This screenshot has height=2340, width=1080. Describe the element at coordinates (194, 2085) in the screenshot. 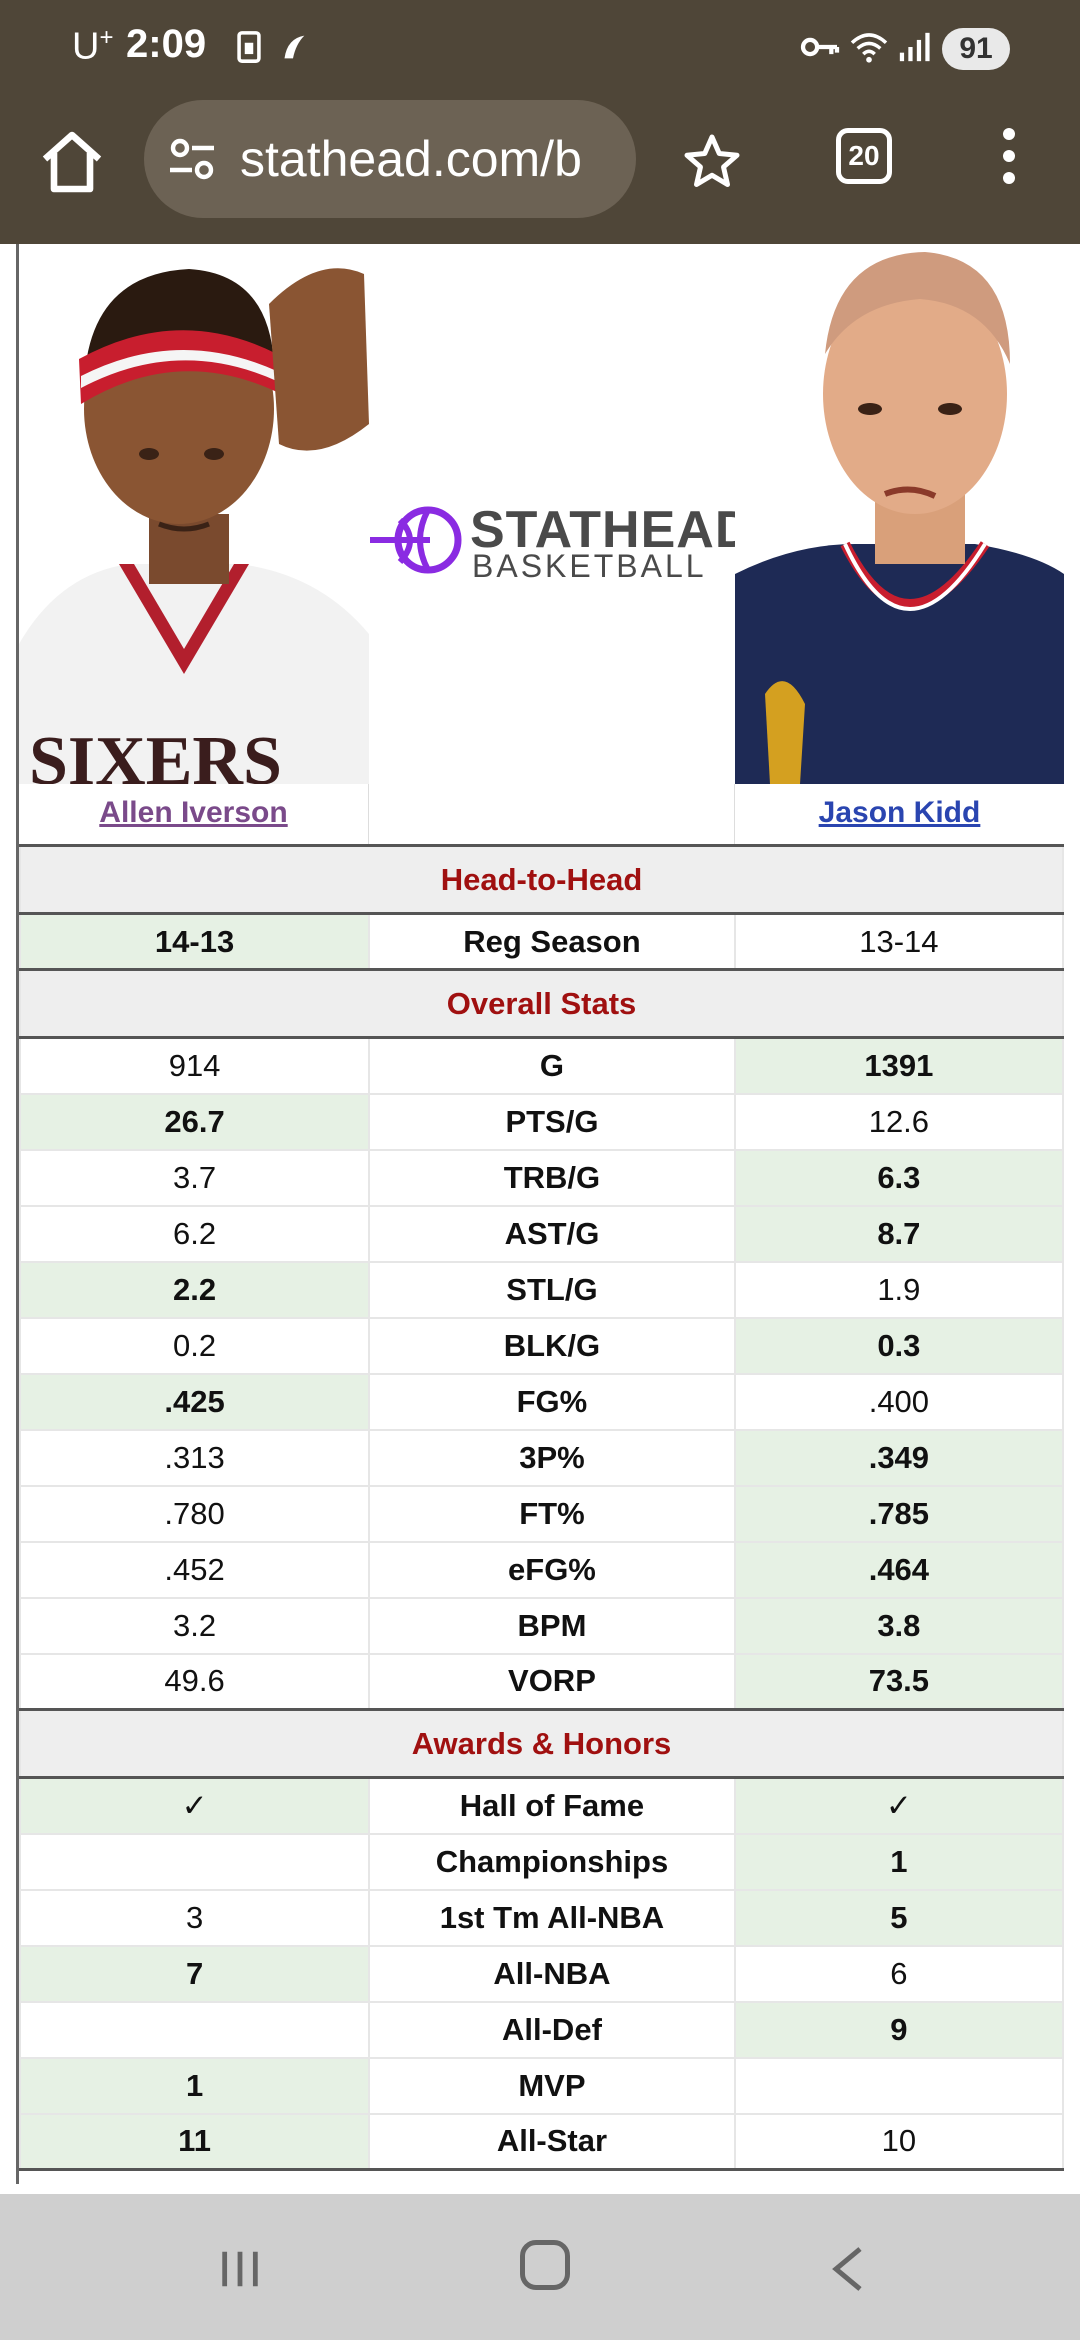

I see `left-player-value: 1` at that location.